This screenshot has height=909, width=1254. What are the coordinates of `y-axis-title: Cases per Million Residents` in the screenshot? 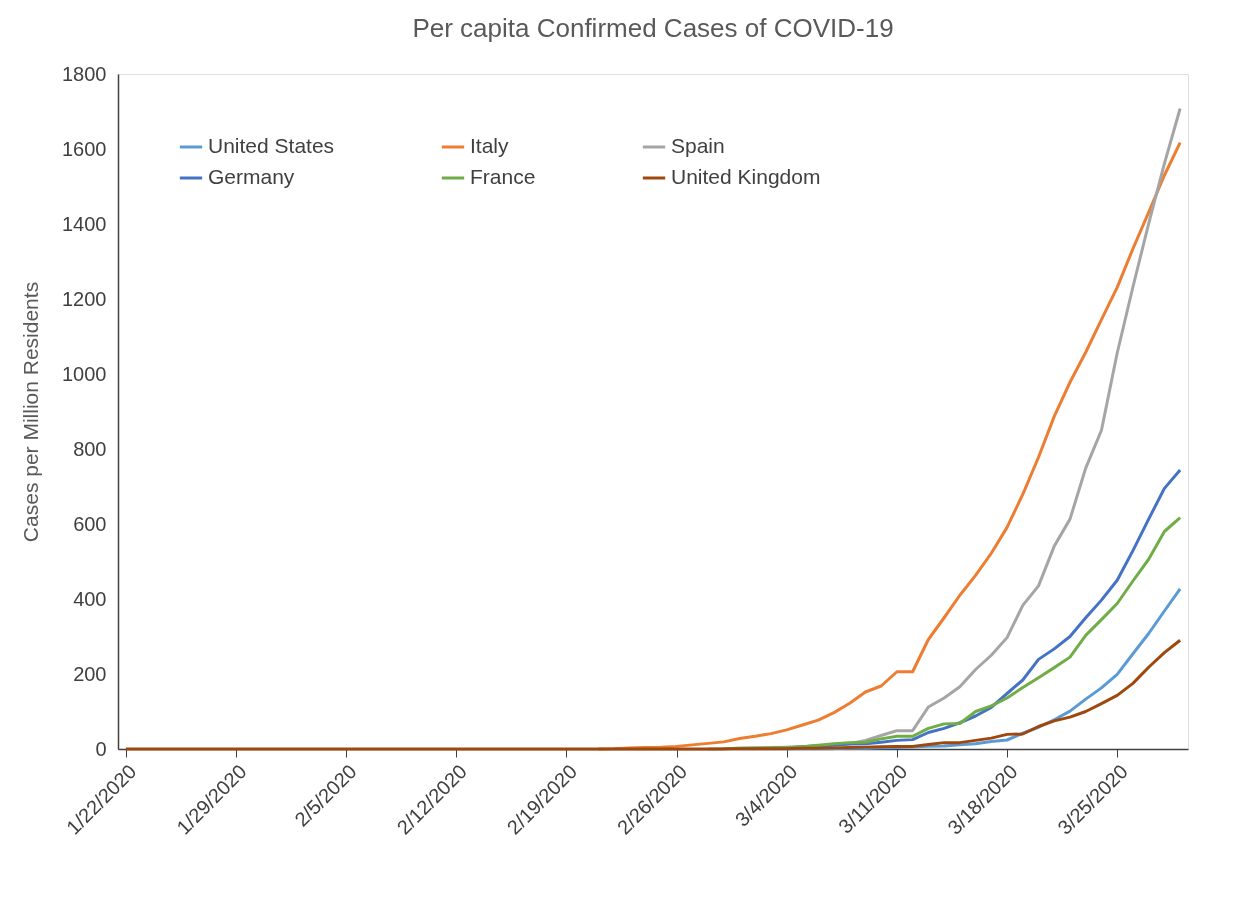 It's located at (31, 412).